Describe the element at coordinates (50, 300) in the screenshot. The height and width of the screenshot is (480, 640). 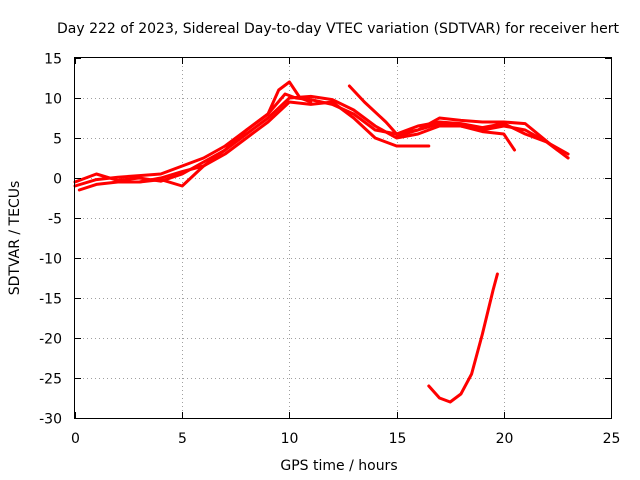
I see `y-tick-label: -15` at that location.